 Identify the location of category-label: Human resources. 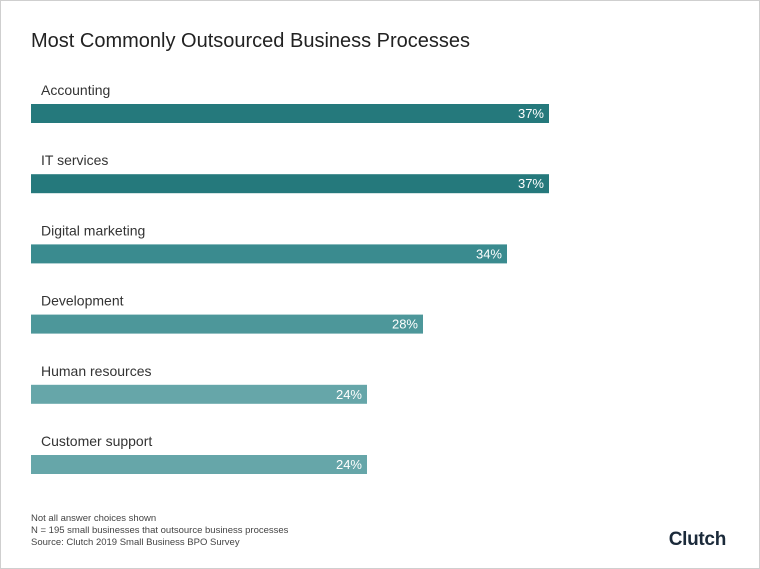
(96, 371).